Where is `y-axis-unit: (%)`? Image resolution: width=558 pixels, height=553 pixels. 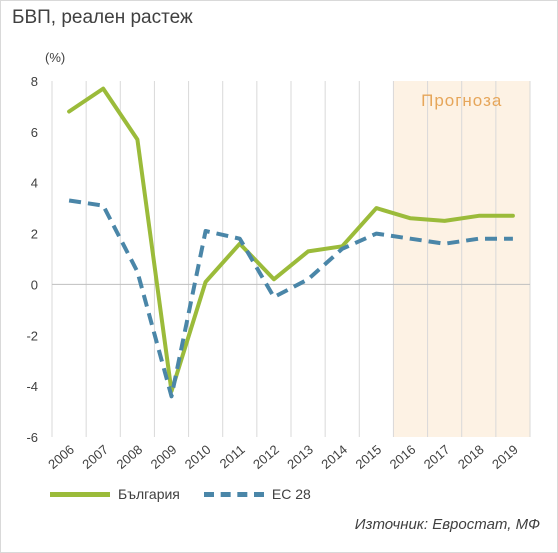 y-axis-unit: (%) is located at coordinates (55, 57).